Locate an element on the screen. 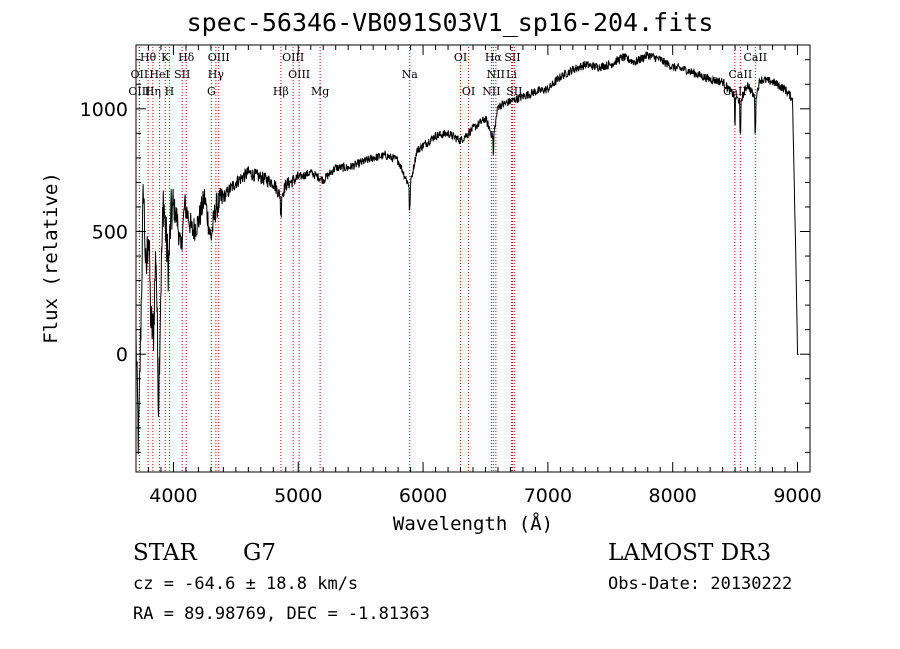  spectral-line-label: Hγ is located at coordinates (216, 74).